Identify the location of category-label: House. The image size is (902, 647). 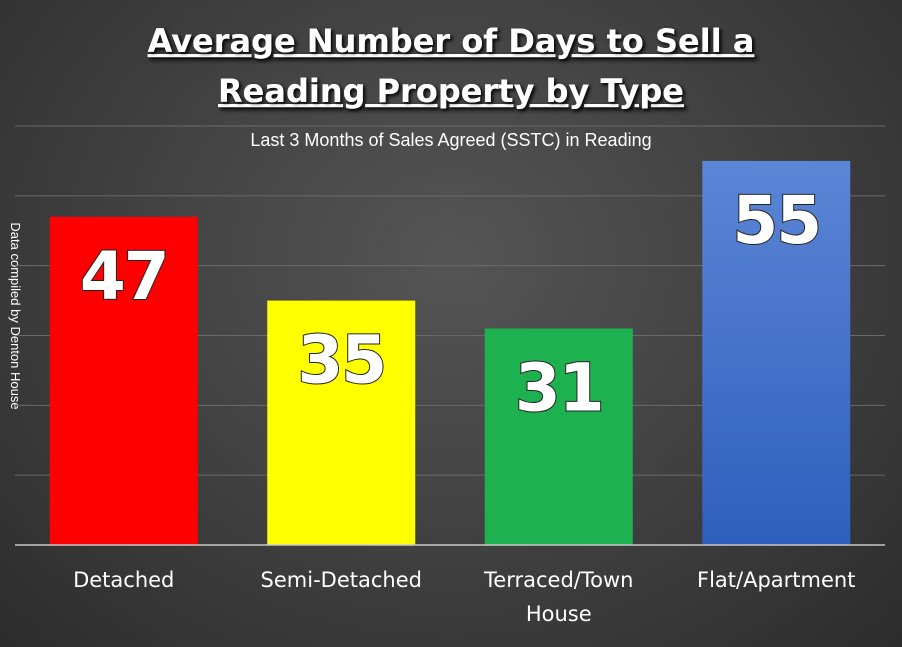
(559, 614).